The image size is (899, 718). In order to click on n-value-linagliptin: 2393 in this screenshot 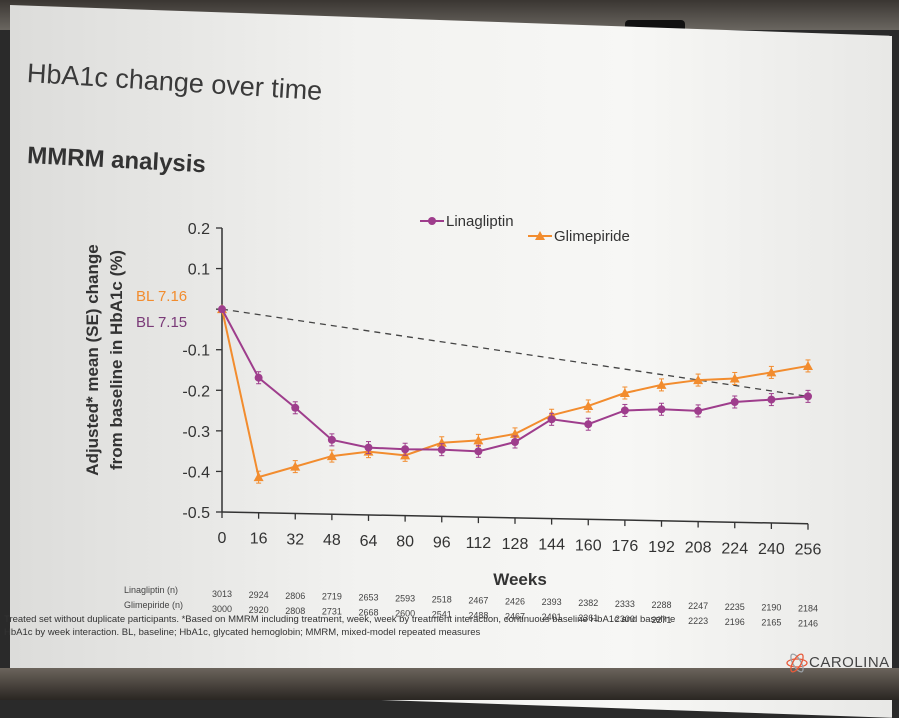, I will do `click(552, 602)`.